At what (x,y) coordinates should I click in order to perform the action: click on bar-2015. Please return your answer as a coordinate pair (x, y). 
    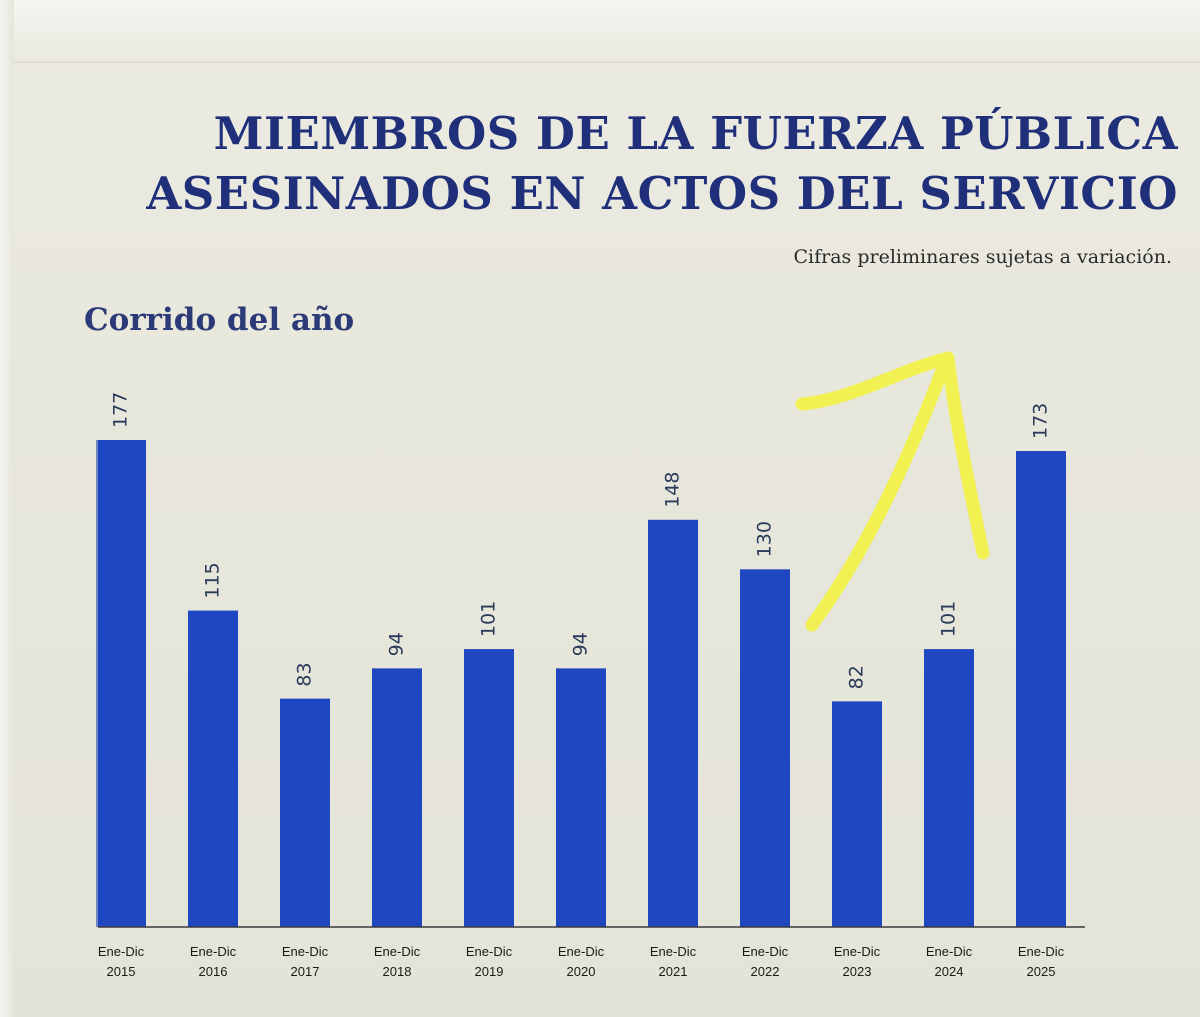
    Looking at the image, I should click on (121, 683).